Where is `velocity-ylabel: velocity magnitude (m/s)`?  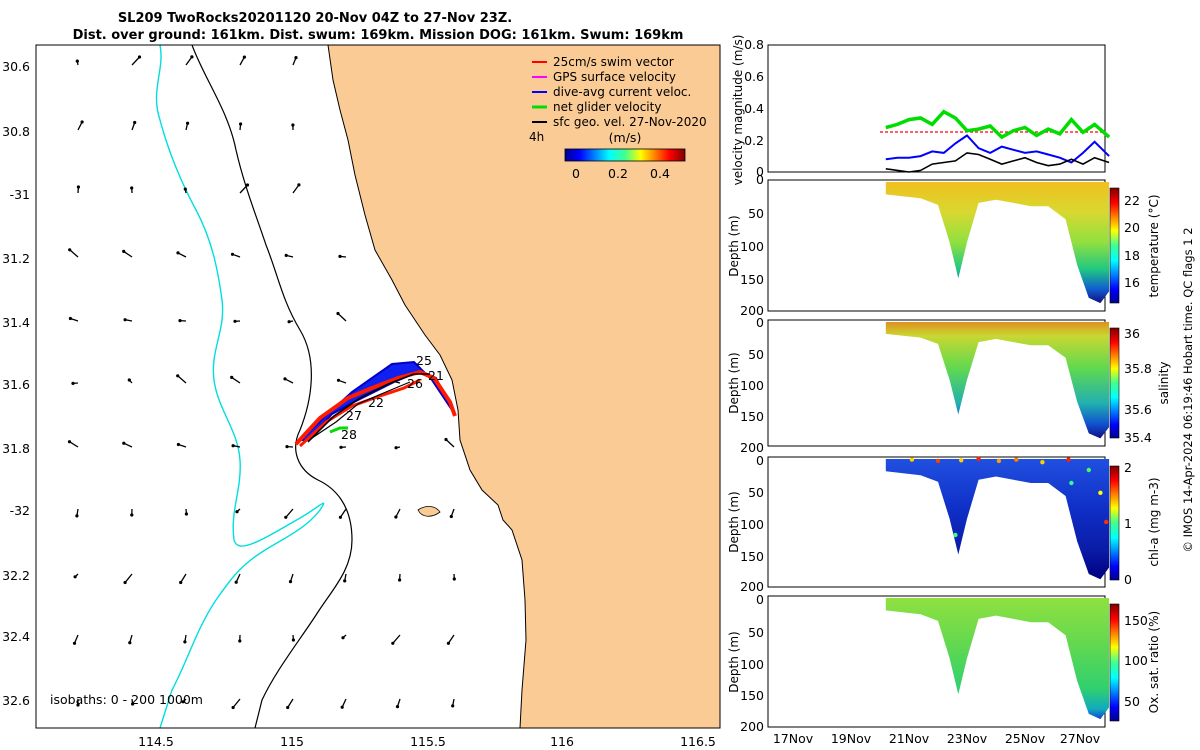 velocity-ylabel: velocity magnitude (m/s) is located at coordinates (738, 110).